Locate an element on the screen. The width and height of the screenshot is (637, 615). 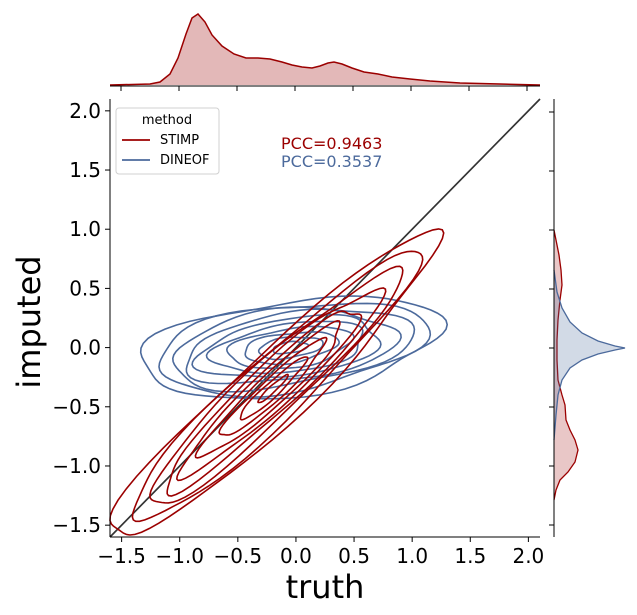
x-tick-label: 0.5 is located at coordinates (354, 556).